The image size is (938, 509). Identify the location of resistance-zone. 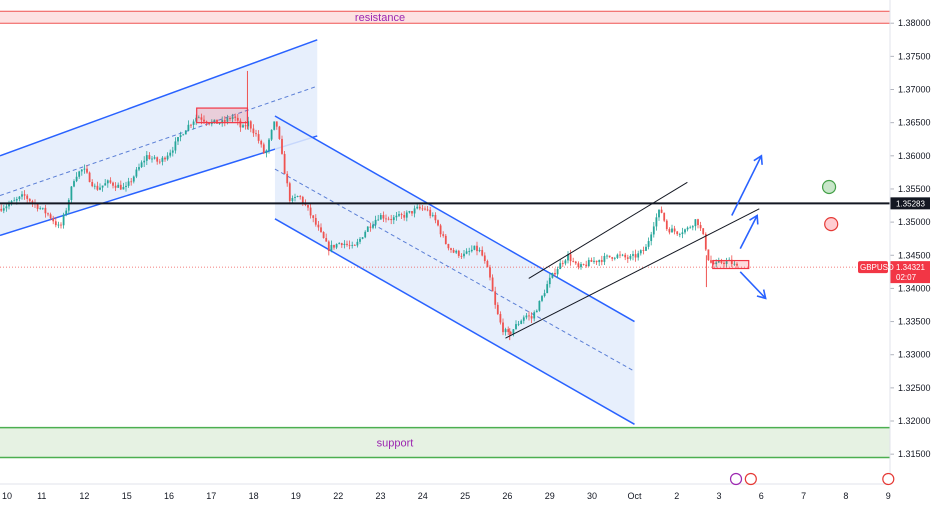
(445, 17).